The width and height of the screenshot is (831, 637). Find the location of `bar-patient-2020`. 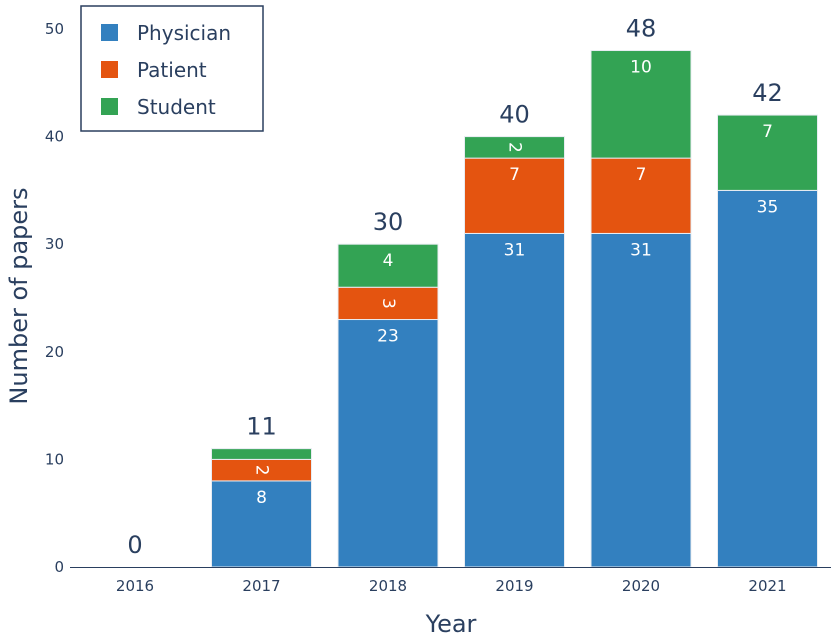

bar-patient-2020 is located at coordinates (641, 195).